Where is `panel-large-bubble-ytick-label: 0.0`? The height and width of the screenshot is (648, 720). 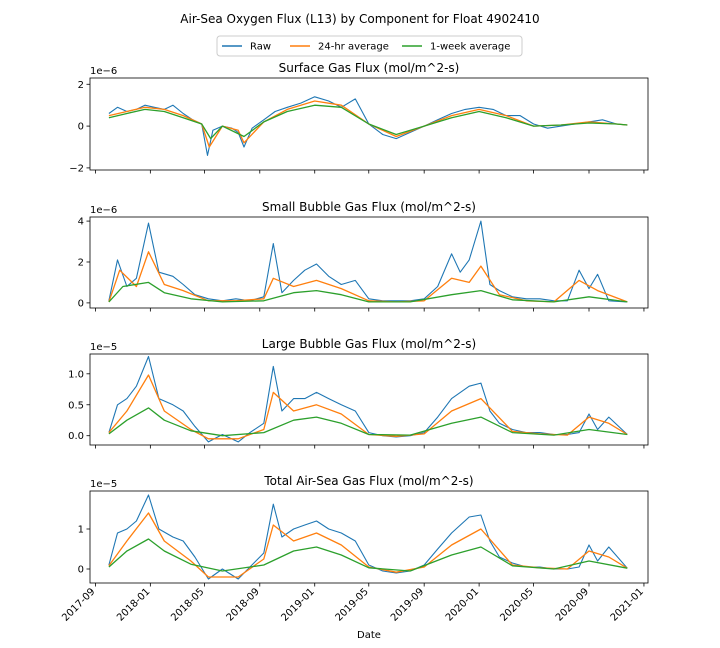 panel-large-bubble-ytick-label: 0.0 is located at coordinates (76, 436).